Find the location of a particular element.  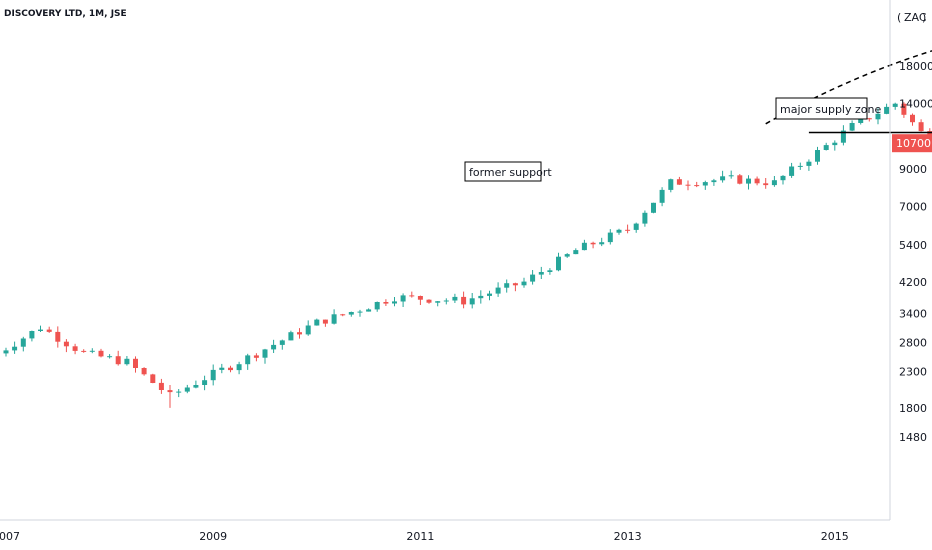

chart-title: DISCOVERY LTD, 1M, JSE is located at coordinates (65, 14).